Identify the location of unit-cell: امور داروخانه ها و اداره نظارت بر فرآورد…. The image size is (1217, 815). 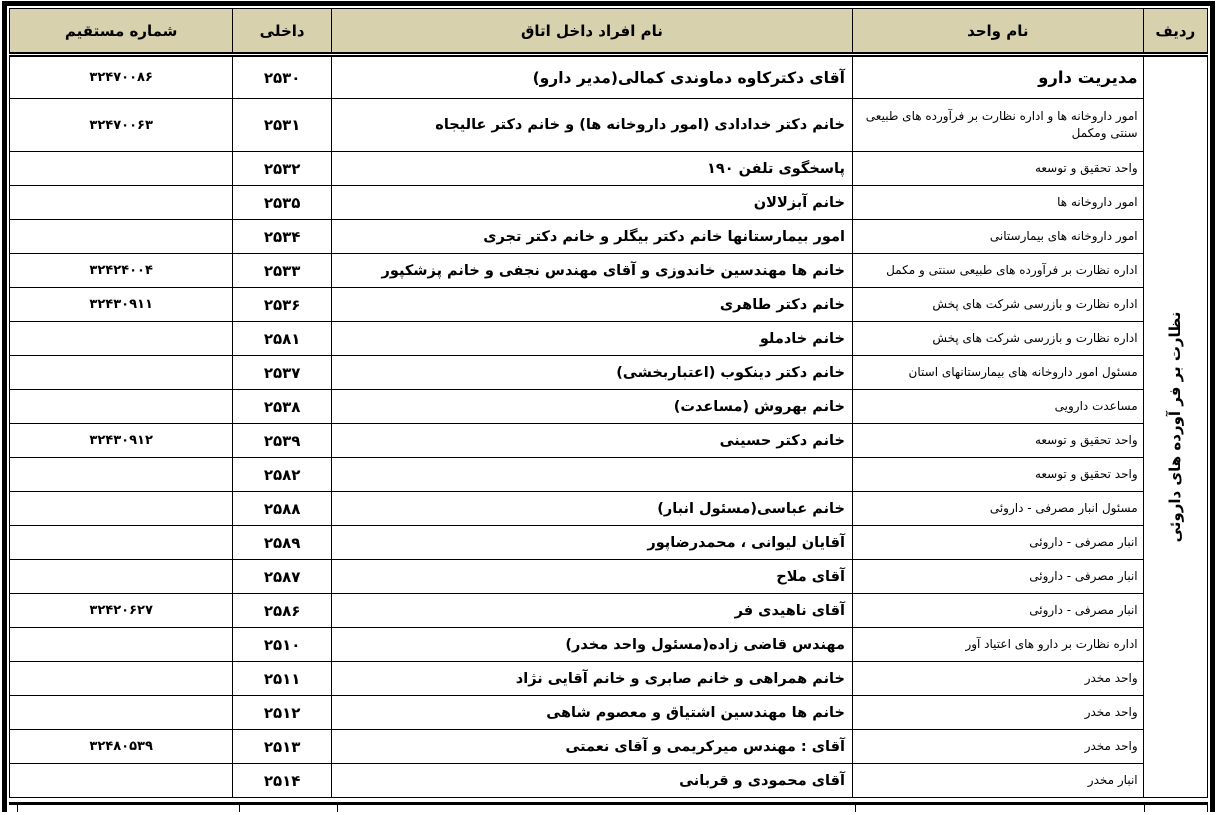
(997, 125).